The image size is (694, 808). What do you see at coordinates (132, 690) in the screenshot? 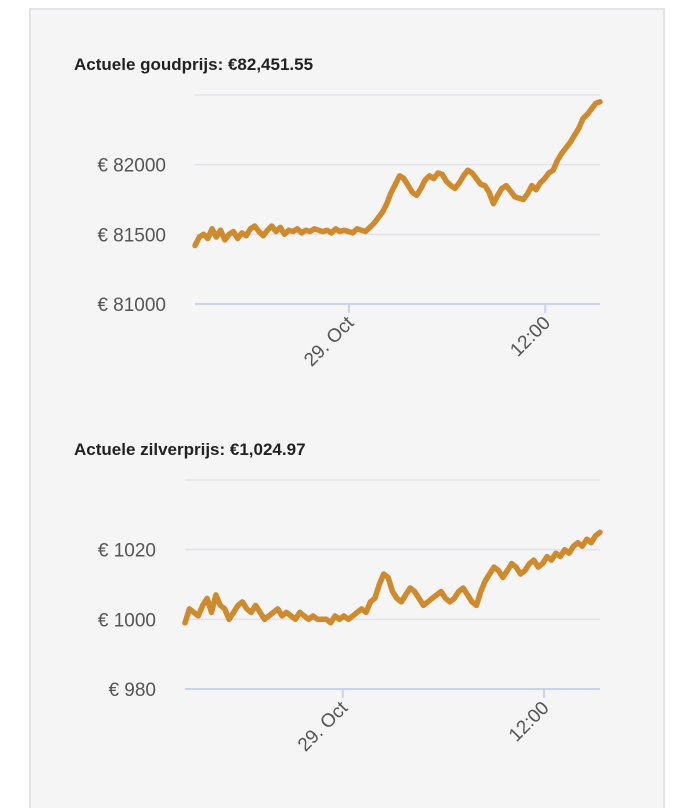
I see `y-tick-label: € 980` at bounding box center [132, 690].